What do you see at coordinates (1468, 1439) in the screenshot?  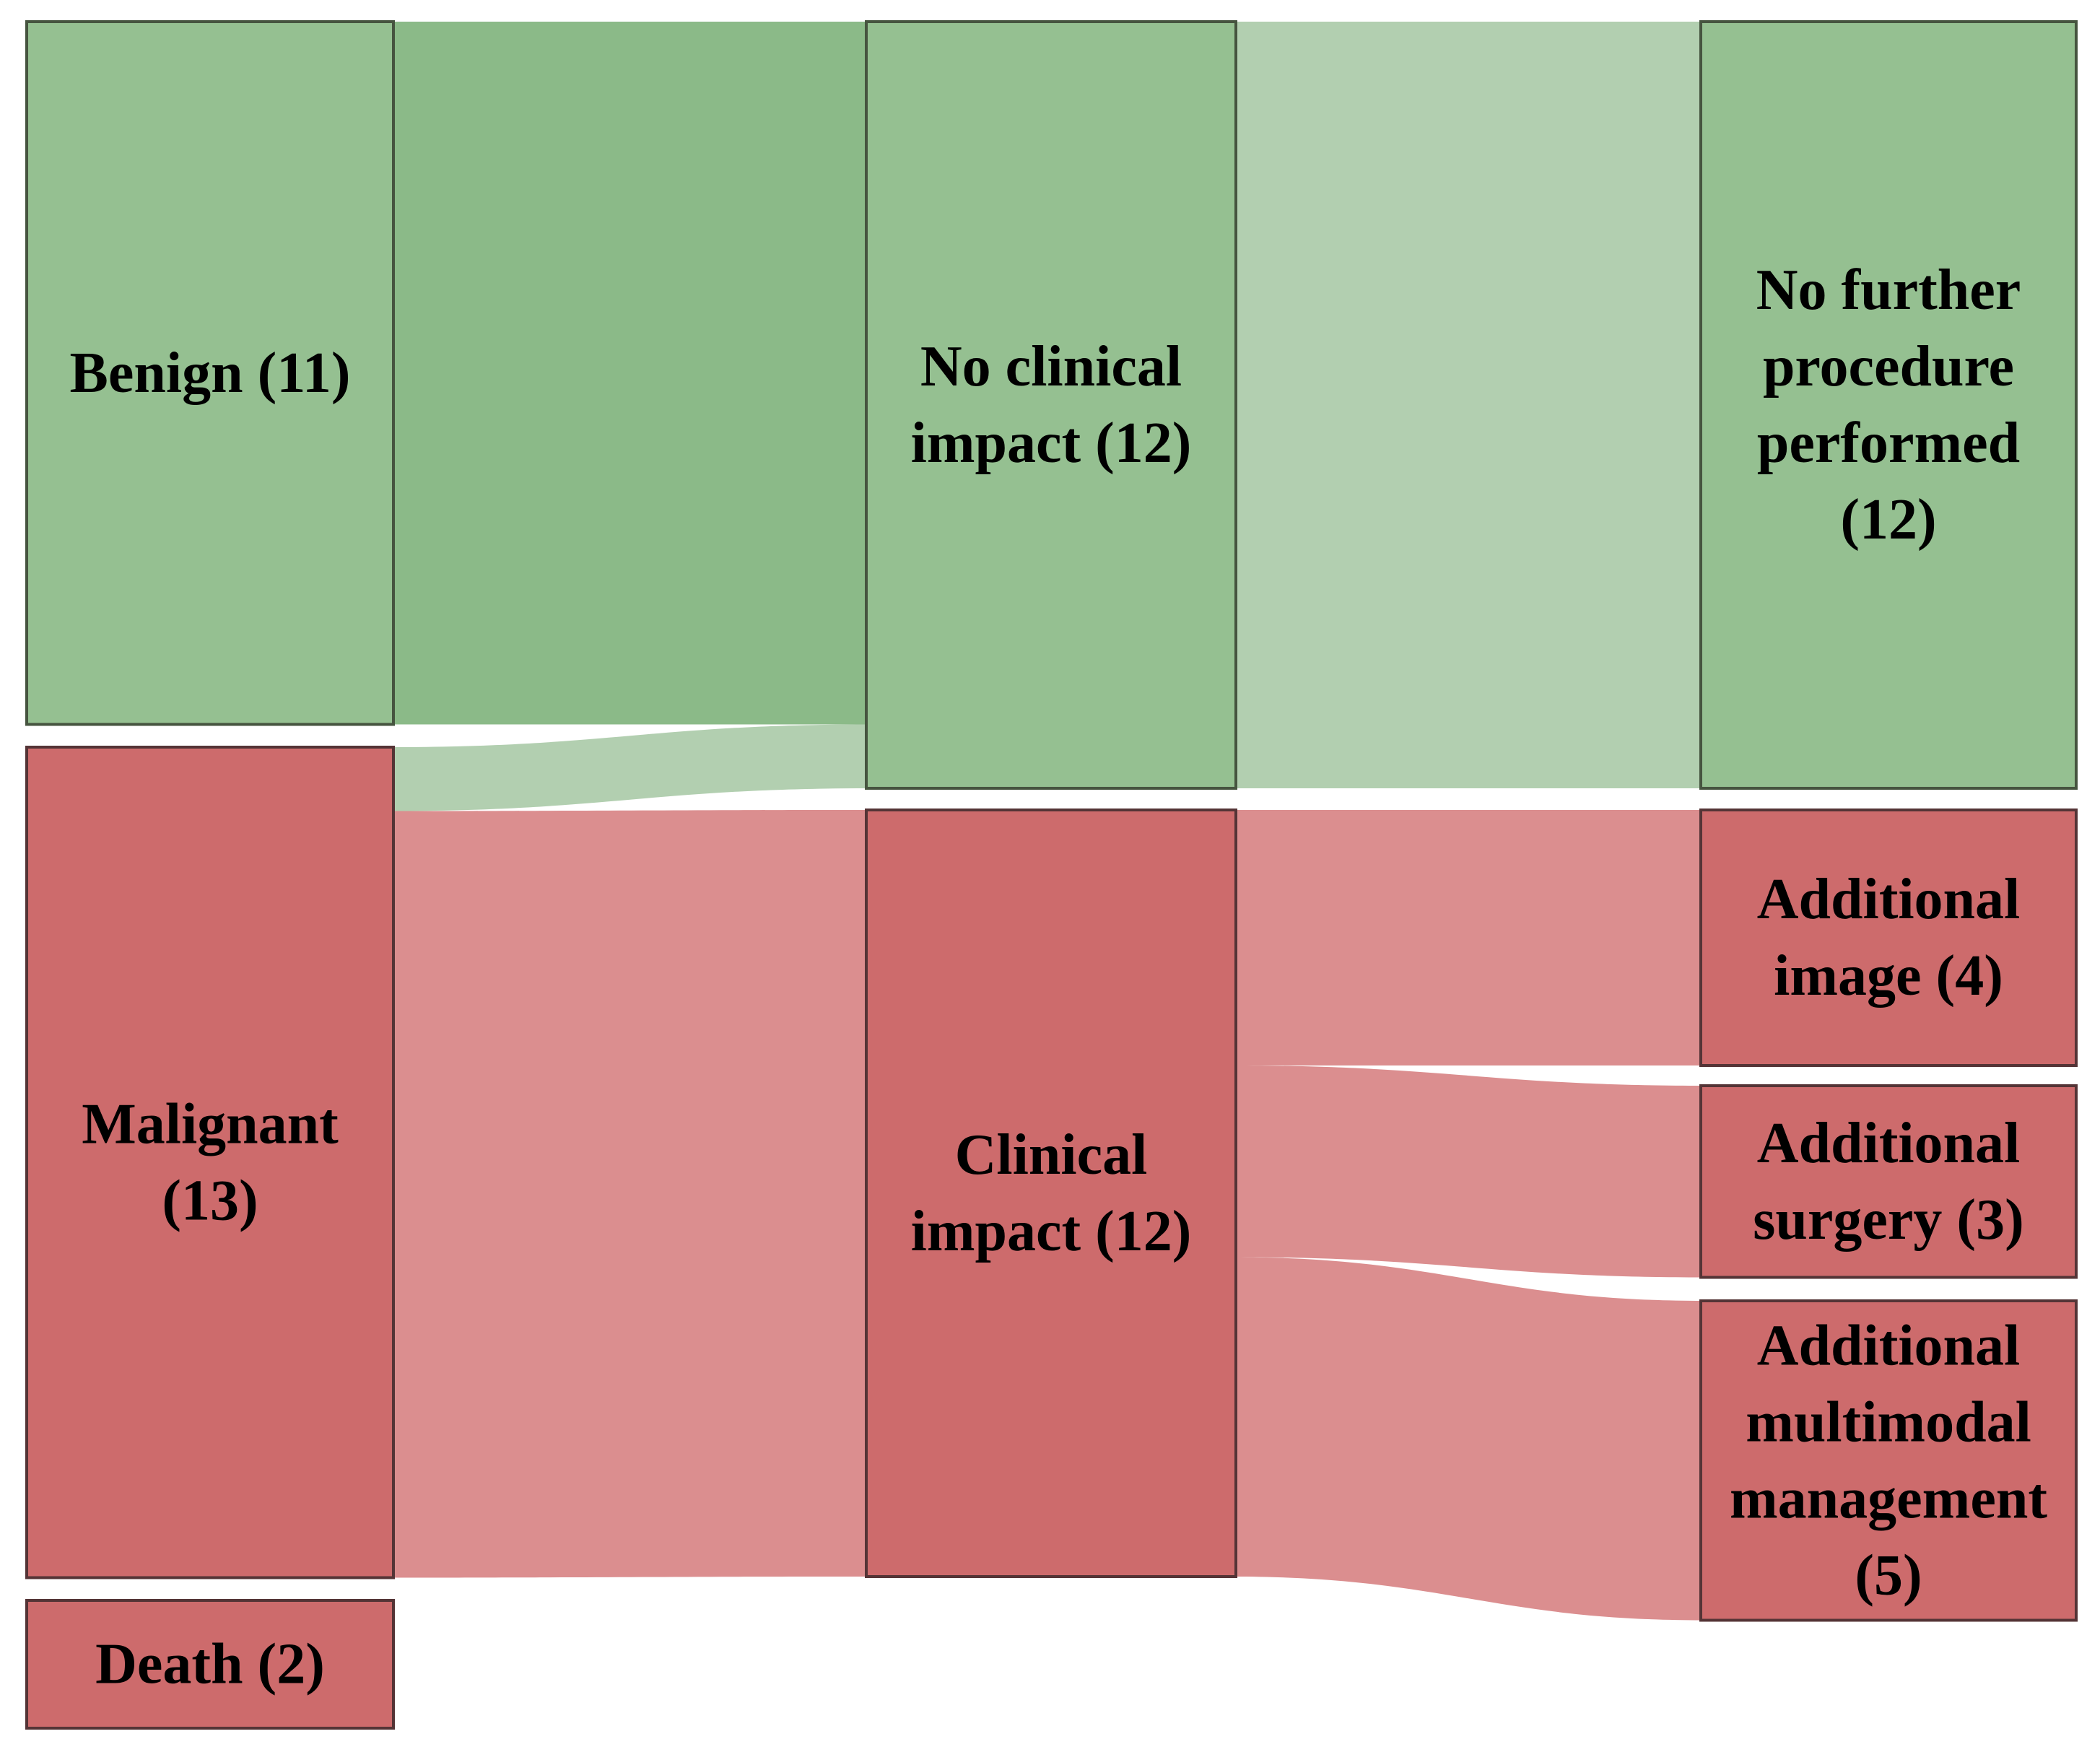 I see `flow-clinical-impact-to-additional-multimodal` at bounding box center [1468, 1439].